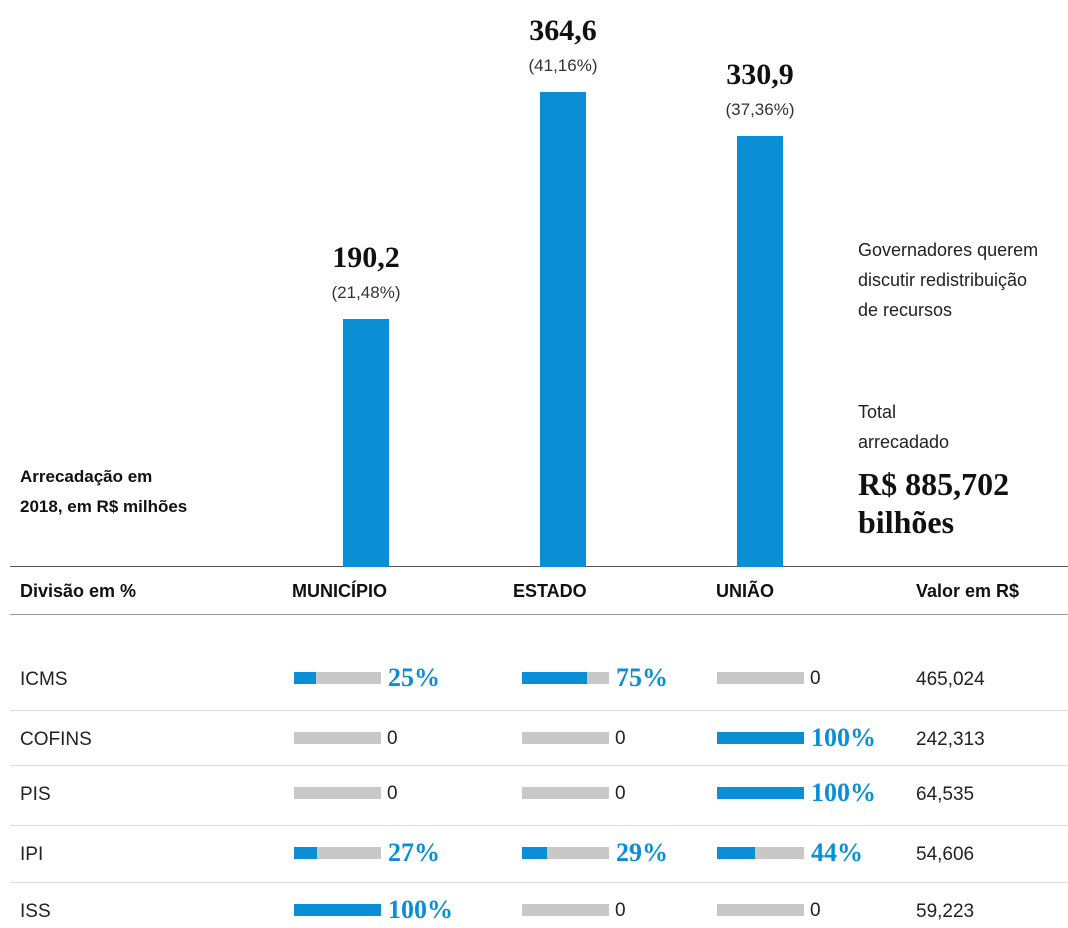  Describe the element at coordinates (340, 591) in the screenshot. I see `column-header: MUNICÍPIO` at that location.